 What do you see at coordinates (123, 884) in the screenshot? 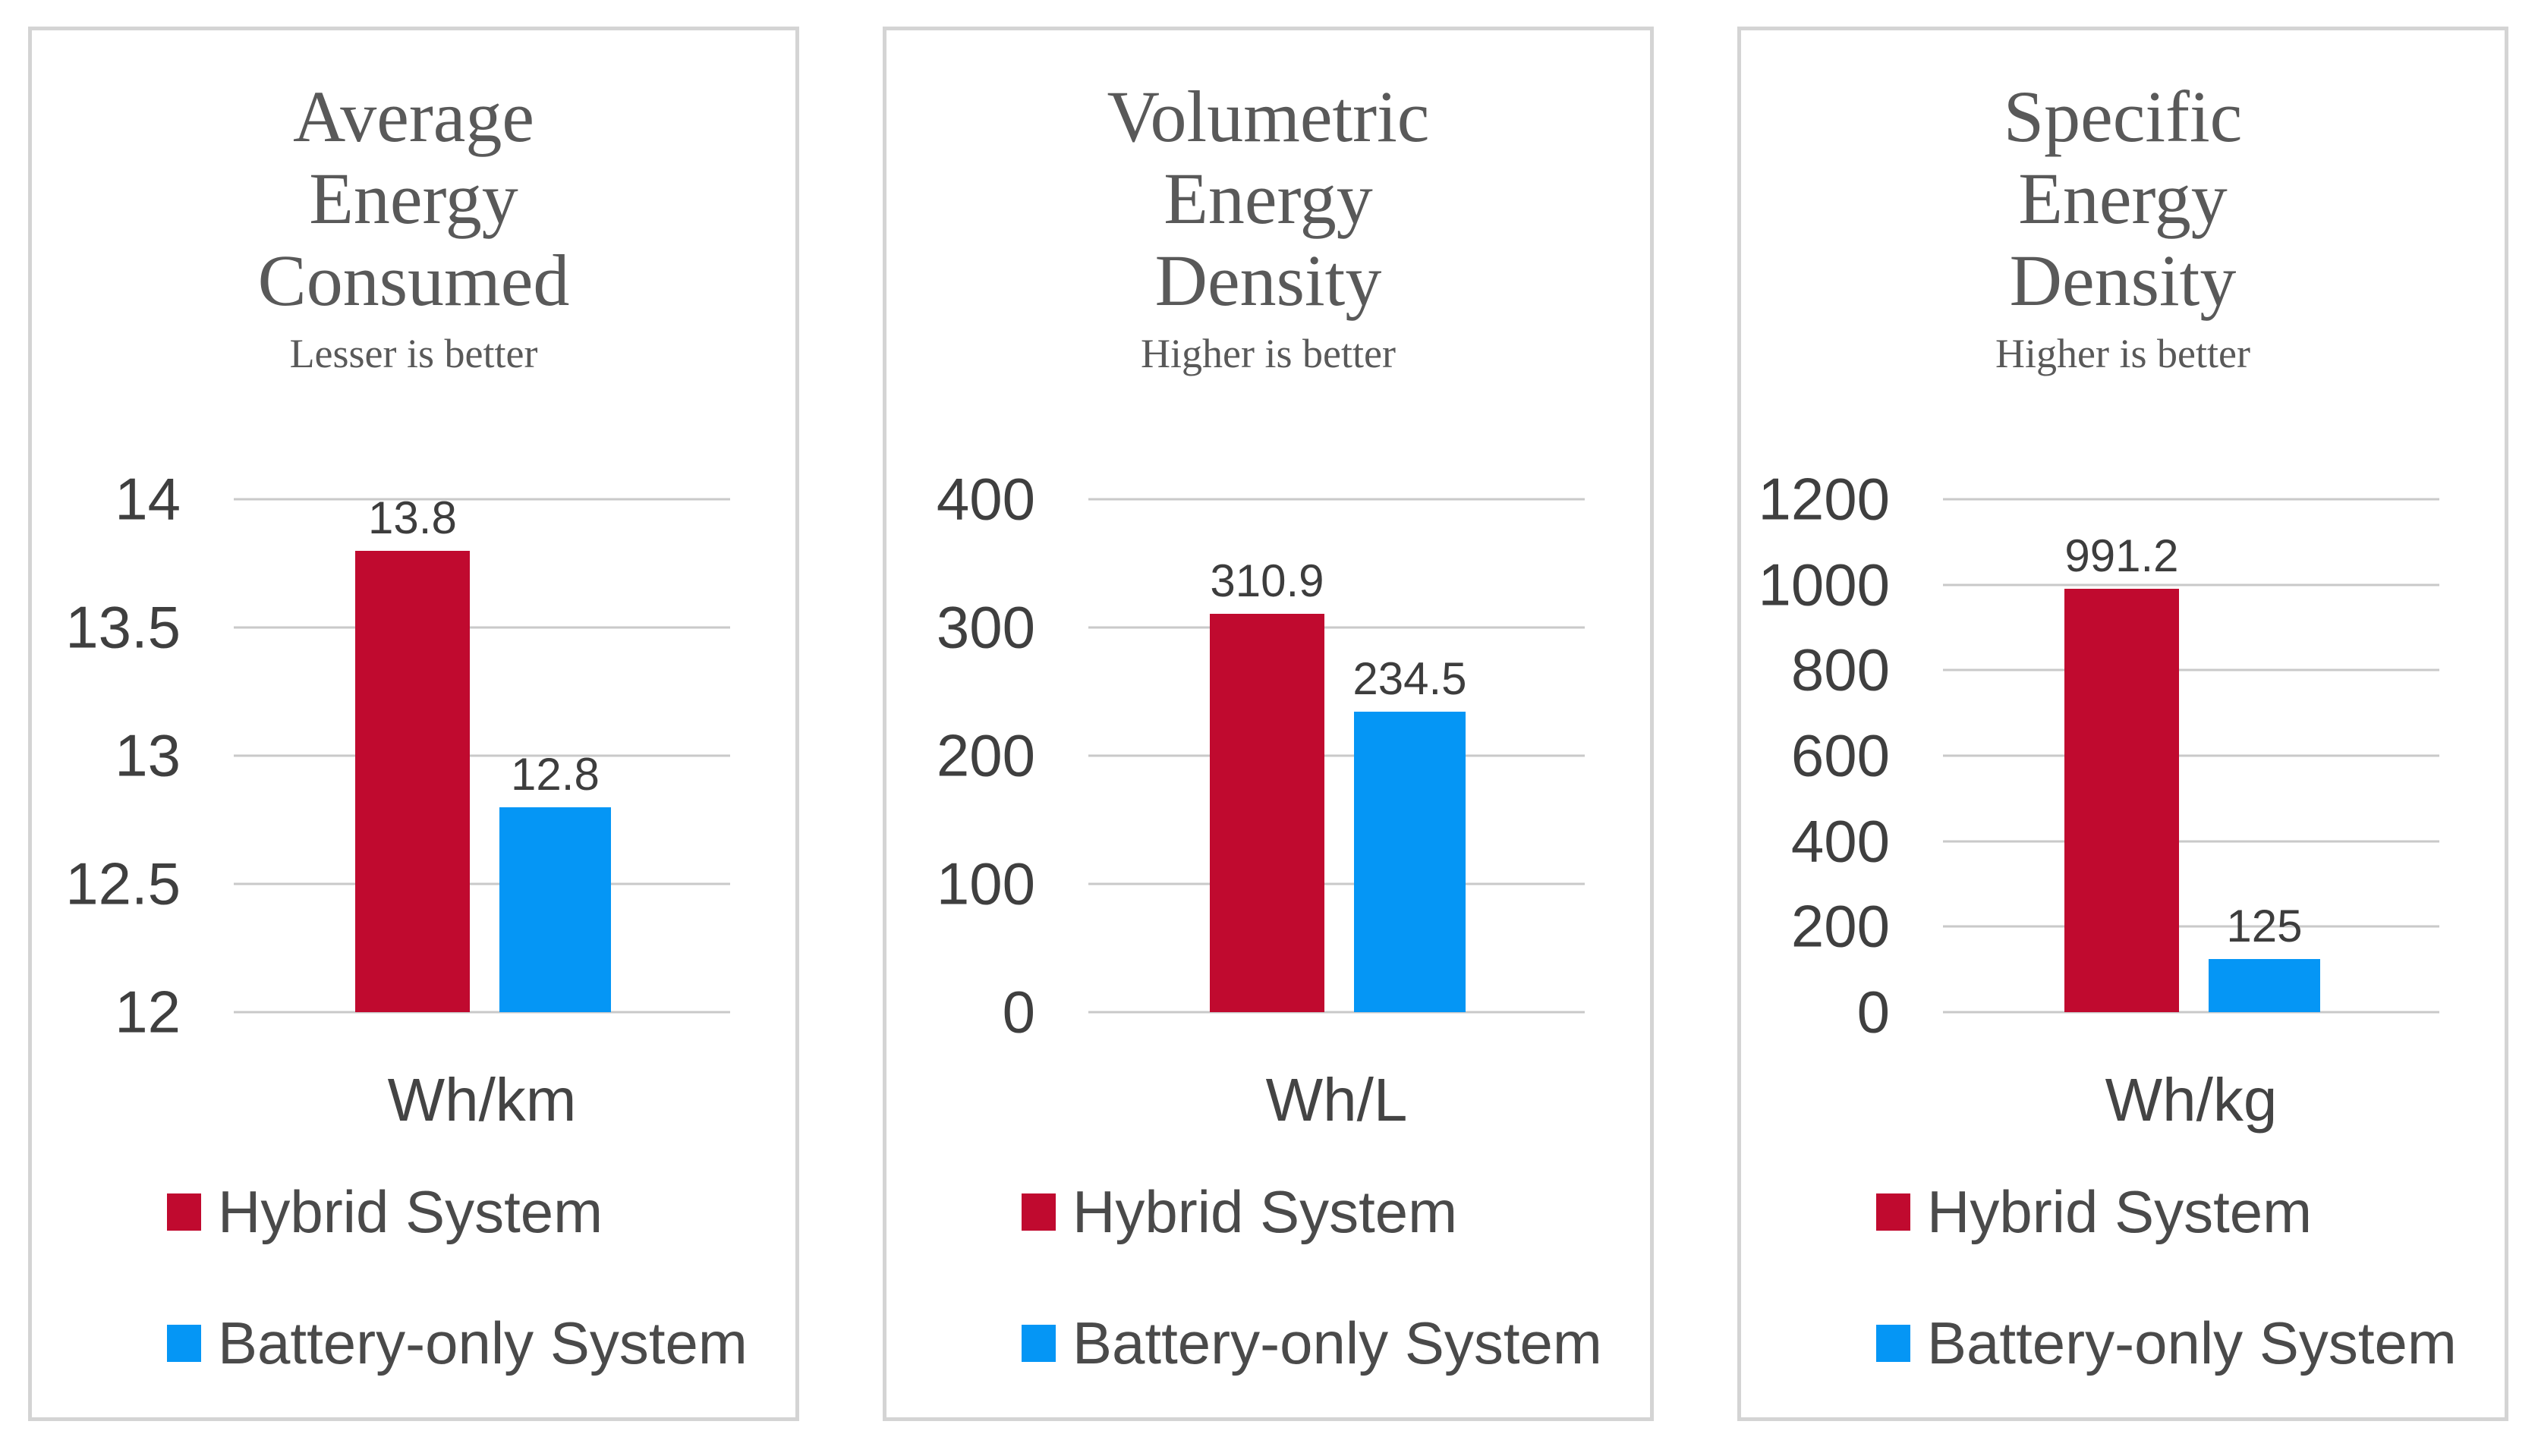
I see `y-tick-label: 12.5` at bounding box center [123, 884].